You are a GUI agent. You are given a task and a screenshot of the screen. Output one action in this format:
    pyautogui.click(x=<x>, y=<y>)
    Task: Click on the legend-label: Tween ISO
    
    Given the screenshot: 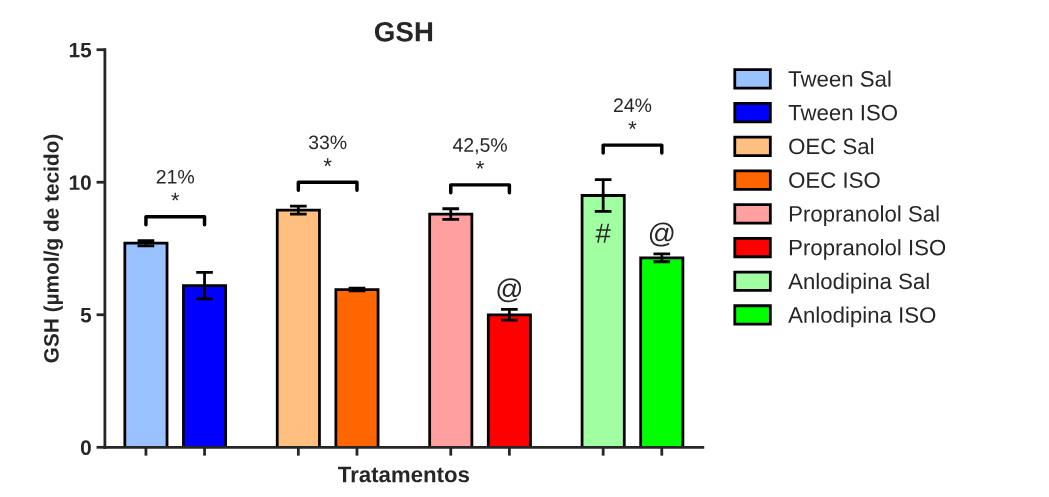 What is the action you would take?
    pyautogui.click(x=842, y=112)
    